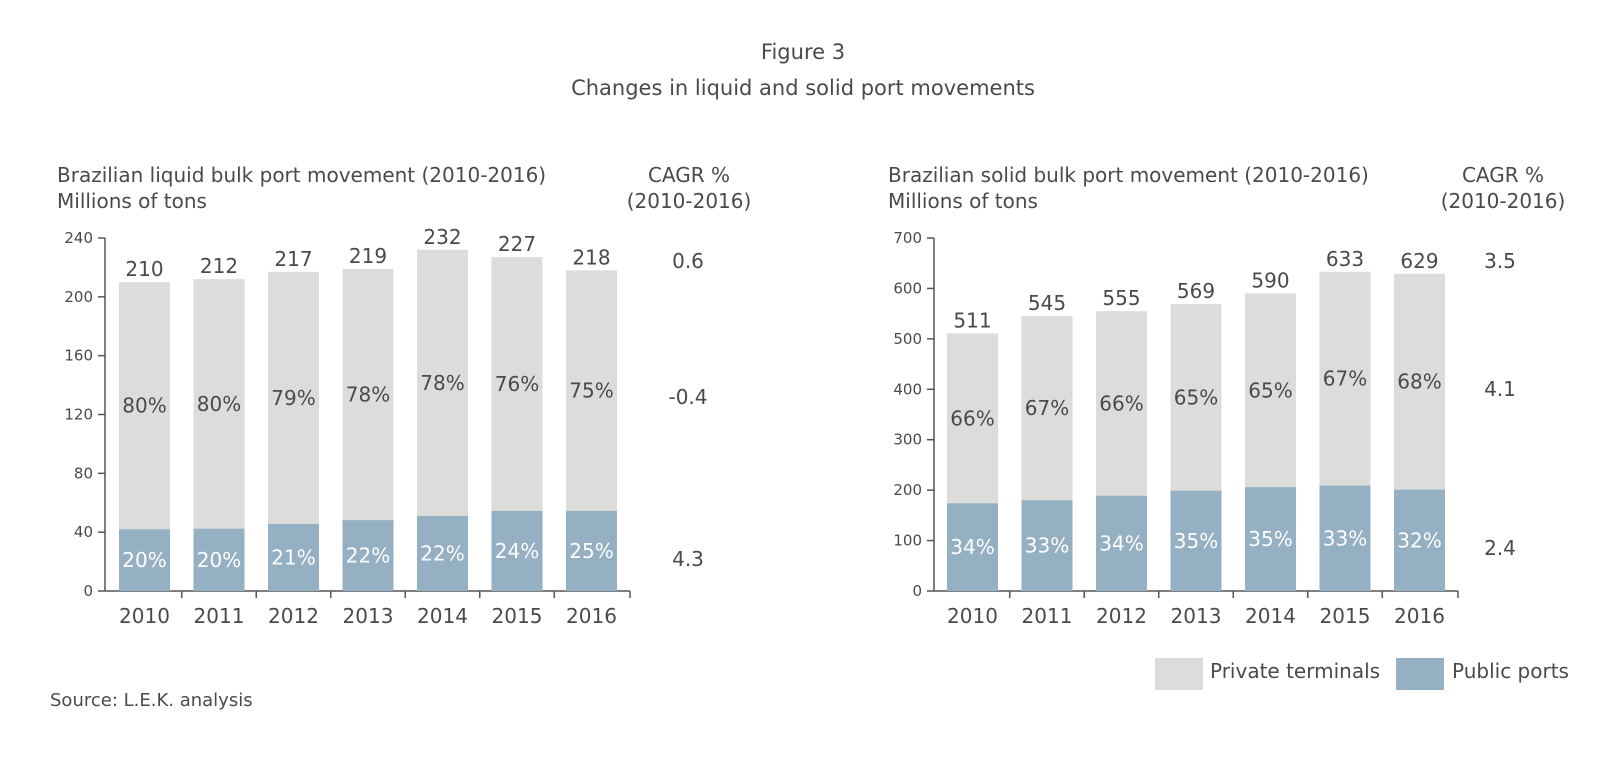 This screenshot has width=1600, height=761. I want to click on liquid-y-tick-label: 80, so click(83, 473).